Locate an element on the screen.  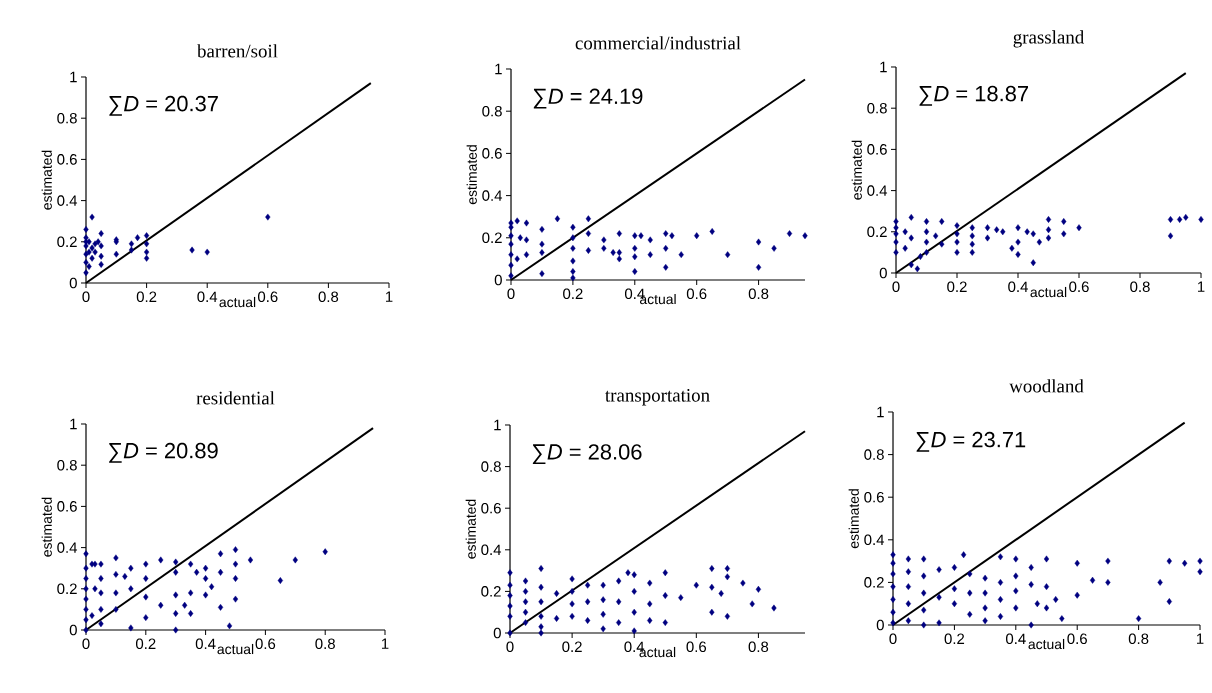
annotation: ∑D = 20.37 is located at coordinates (163, 105).